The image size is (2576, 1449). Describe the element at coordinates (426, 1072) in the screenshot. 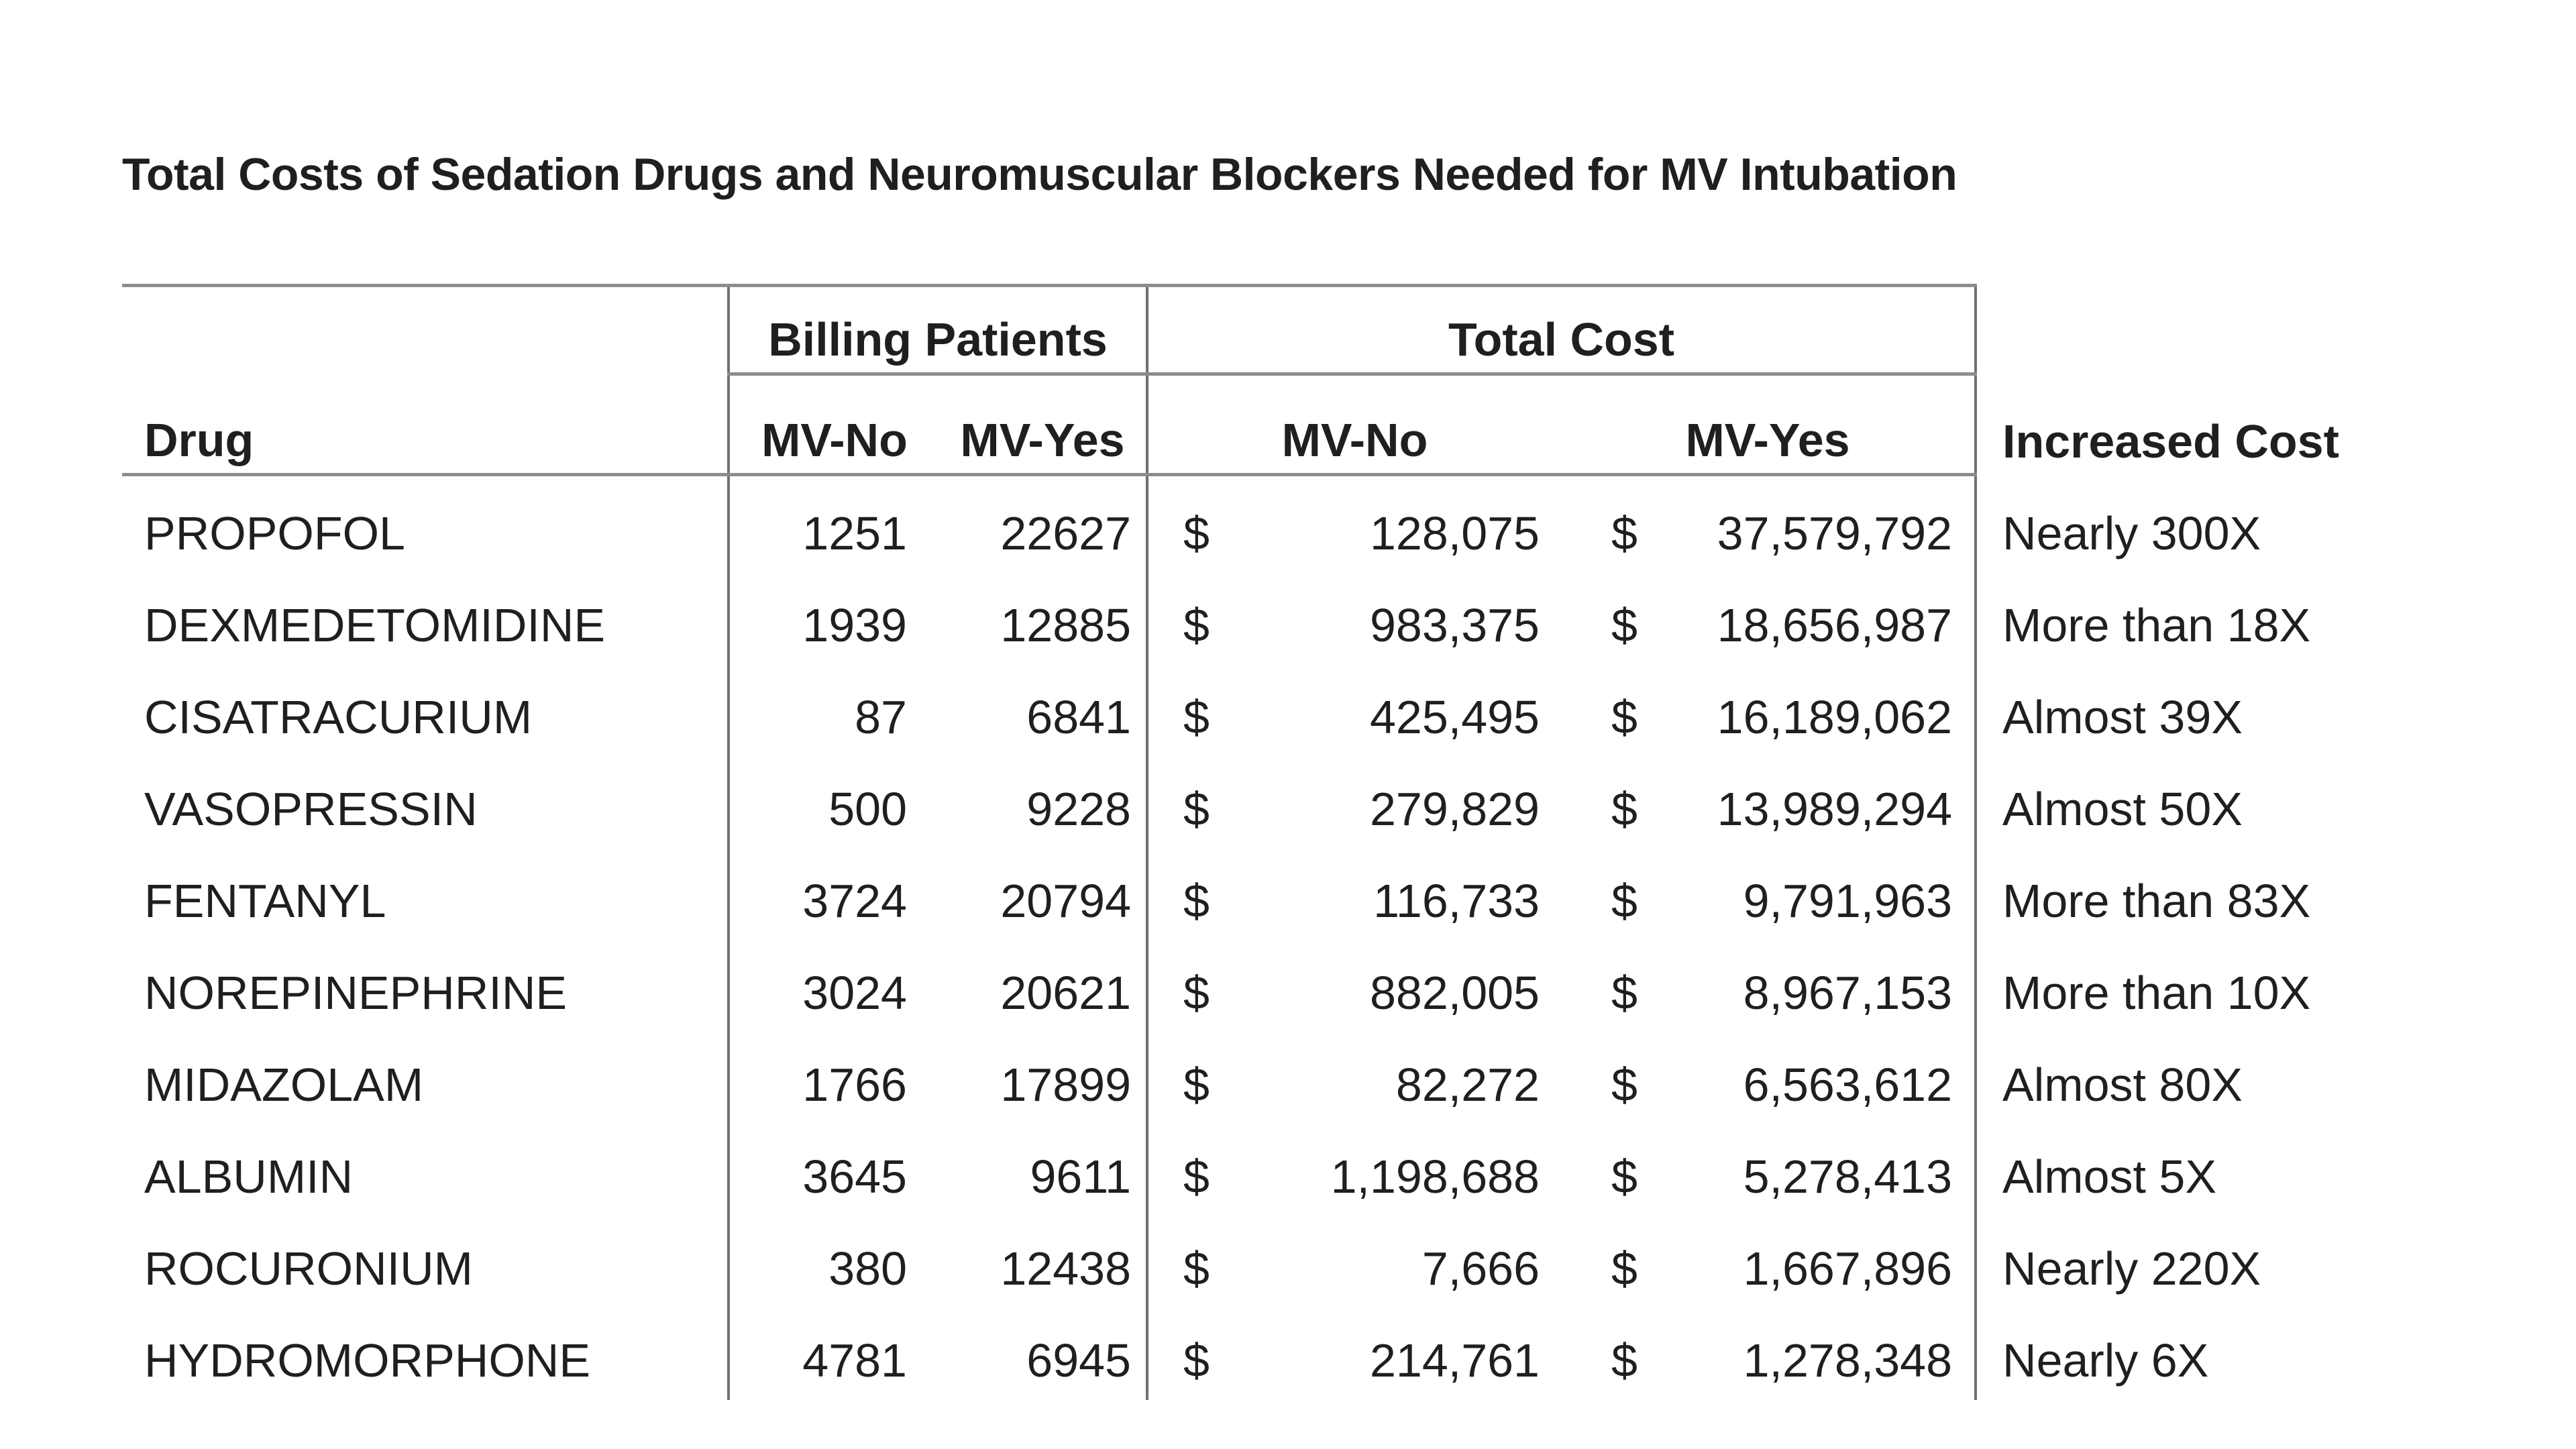

I see `drug-name-cell: MIDAZOLAM` at that location.